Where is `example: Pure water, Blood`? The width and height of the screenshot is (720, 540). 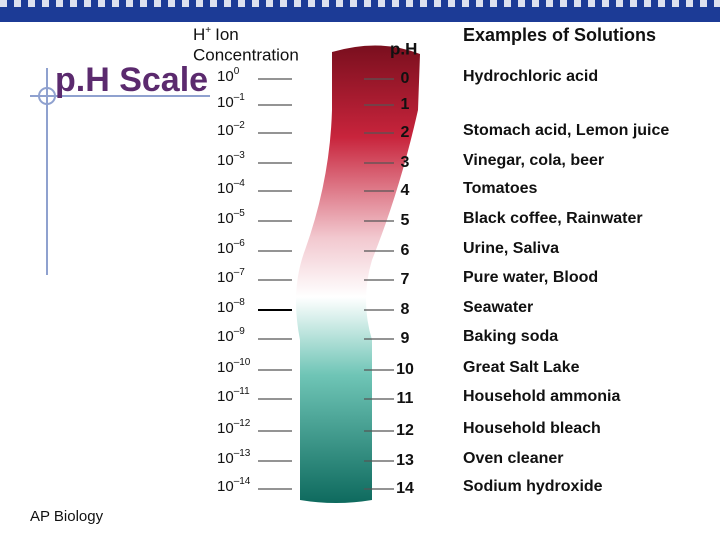 example: Pure water, Blood is located at coordinates (530, 277).